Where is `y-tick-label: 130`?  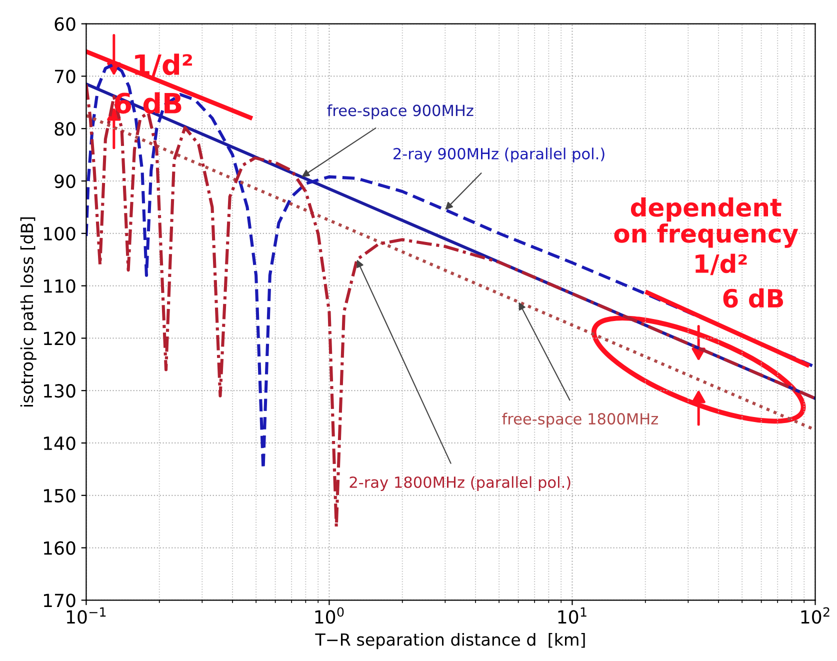 y-tick-label: 130 is located at coordinates (60, 391).